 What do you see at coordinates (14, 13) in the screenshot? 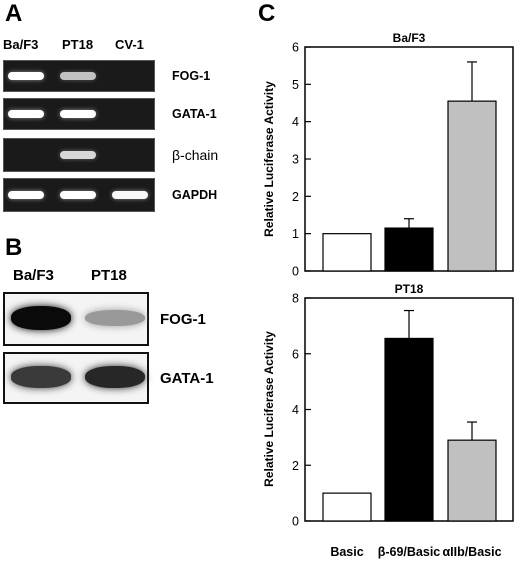
I see `panel-a-label: A` at bounding box center [14, 13].